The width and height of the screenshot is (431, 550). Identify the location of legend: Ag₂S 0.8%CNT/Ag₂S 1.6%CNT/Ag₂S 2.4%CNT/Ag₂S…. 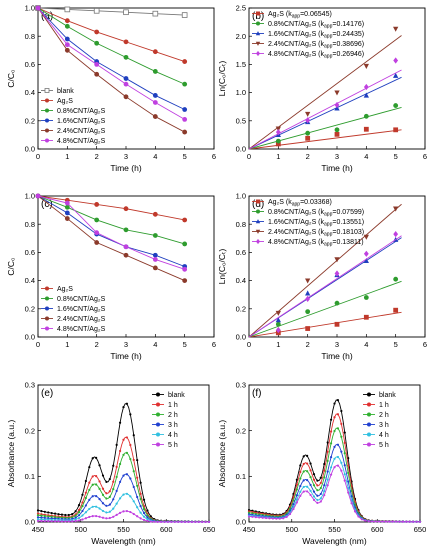
(73, 309).